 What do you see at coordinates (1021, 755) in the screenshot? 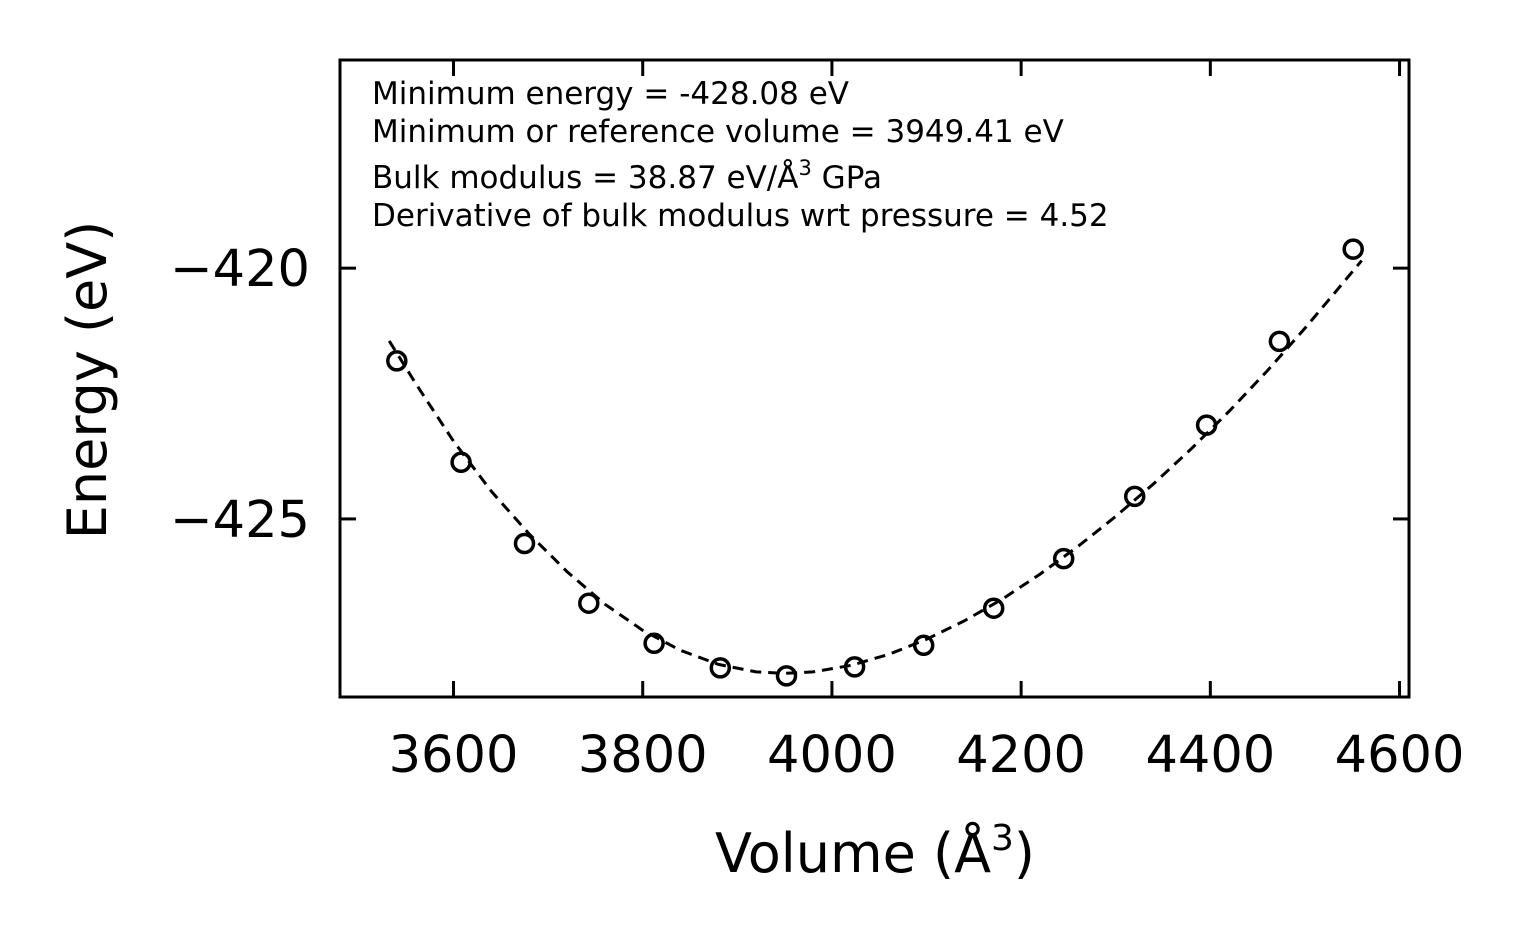
I see `x-tick-label: 4200` at bounding box center [1021, 755].